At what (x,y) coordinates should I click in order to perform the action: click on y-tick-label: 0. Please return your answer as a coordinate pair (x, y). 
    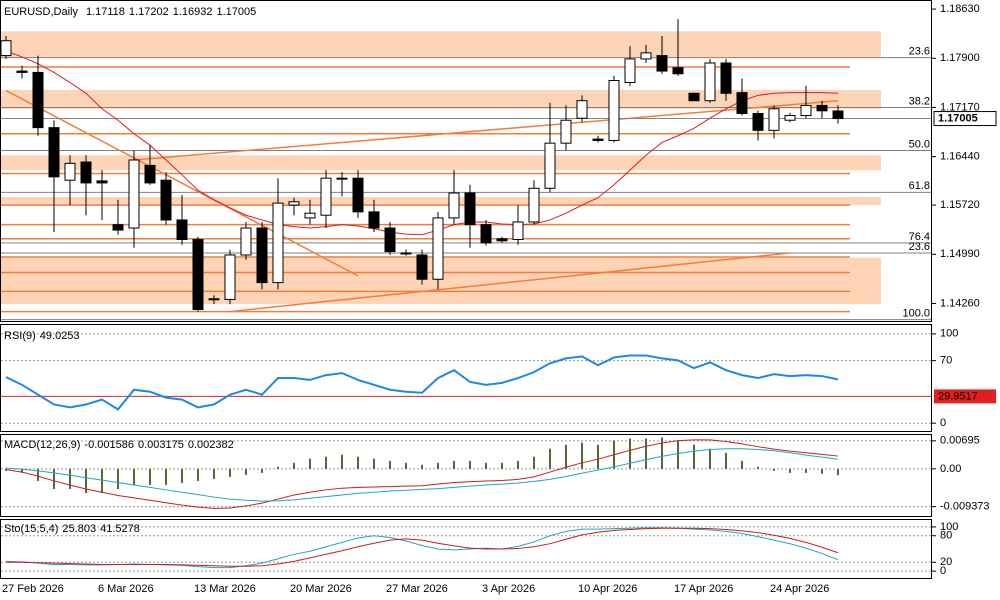
    Looking at the image, I should click on (943, 423).